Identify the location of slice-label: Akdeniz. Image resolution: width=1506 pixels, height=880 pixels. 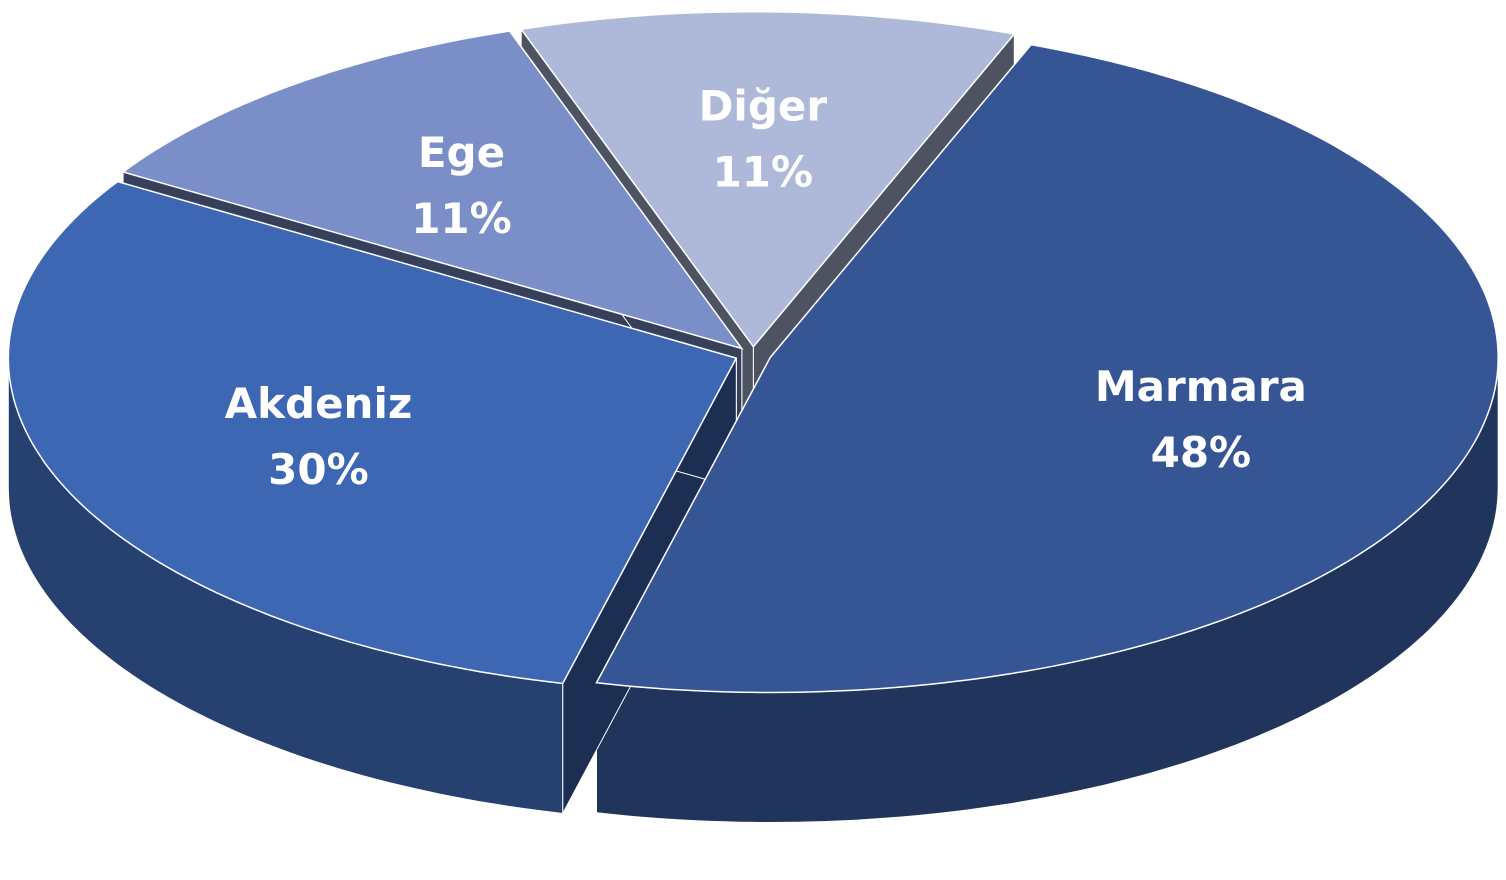
(319, 403).